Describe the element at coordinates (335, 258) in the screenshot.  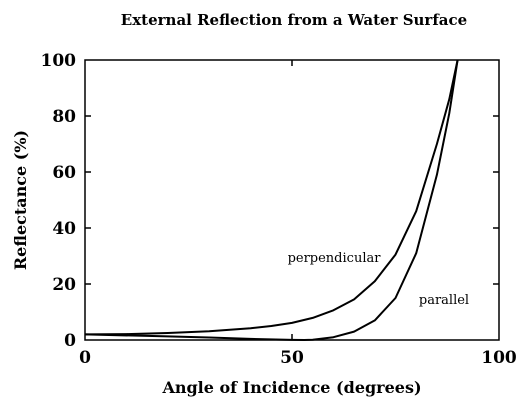
I see `annotation-perpendicular: perpendicular` at that location.